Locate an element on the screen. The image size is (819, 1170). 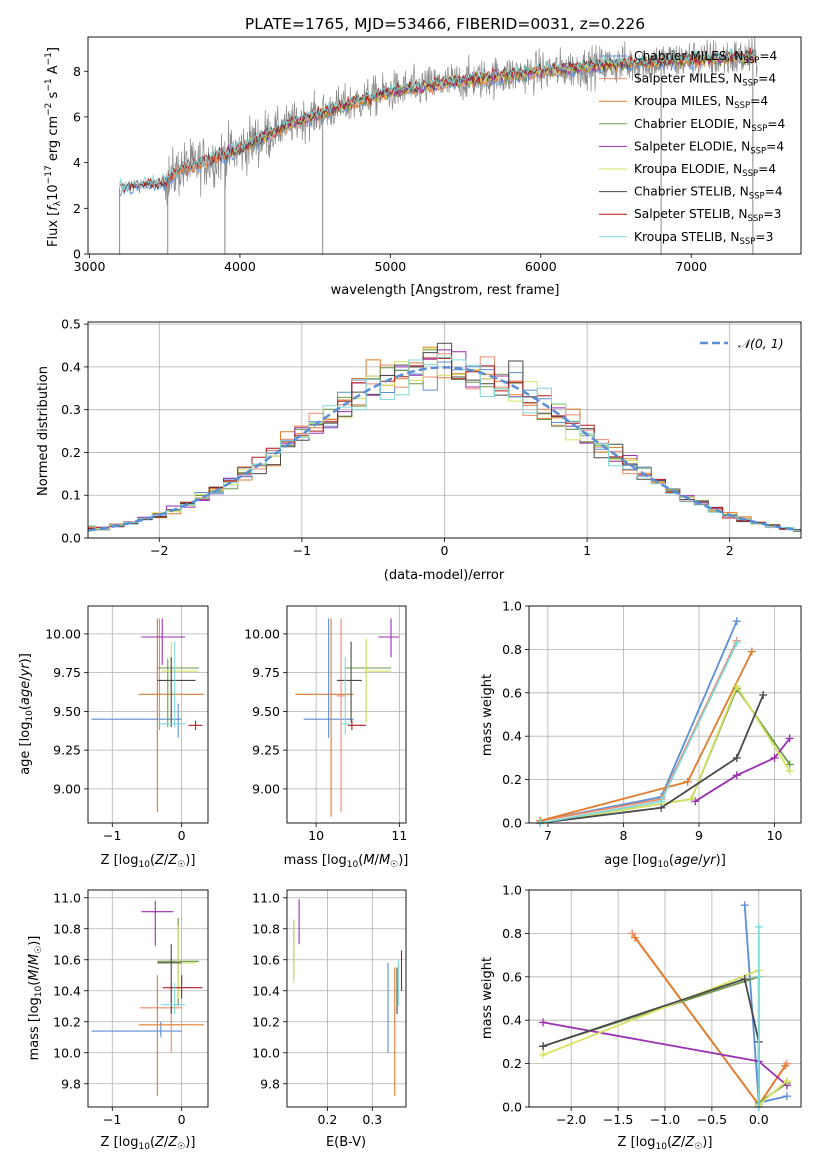
y-tick-label: 9.75 is located at coordinates (266, 672).